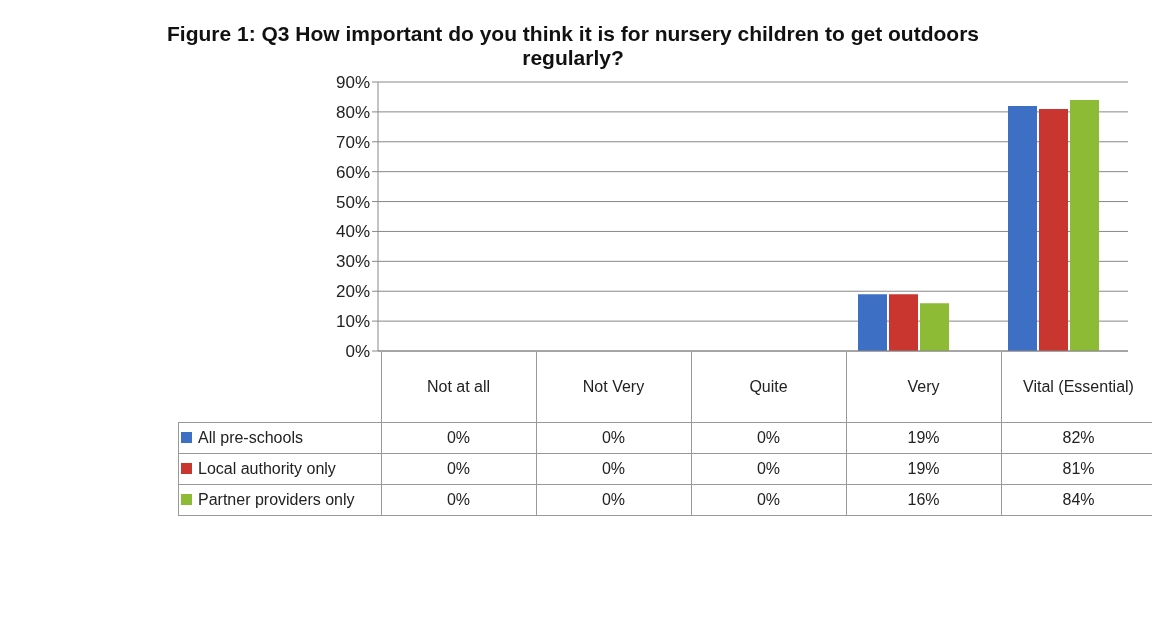  I want to click on y-tick-label: 20%, so click(352, 292).